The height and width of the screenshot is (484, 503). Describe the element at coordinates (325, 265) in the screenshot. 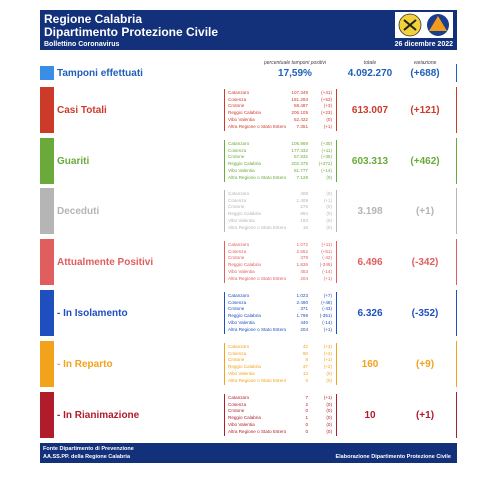

I see `area-change: (-349)` at that location.